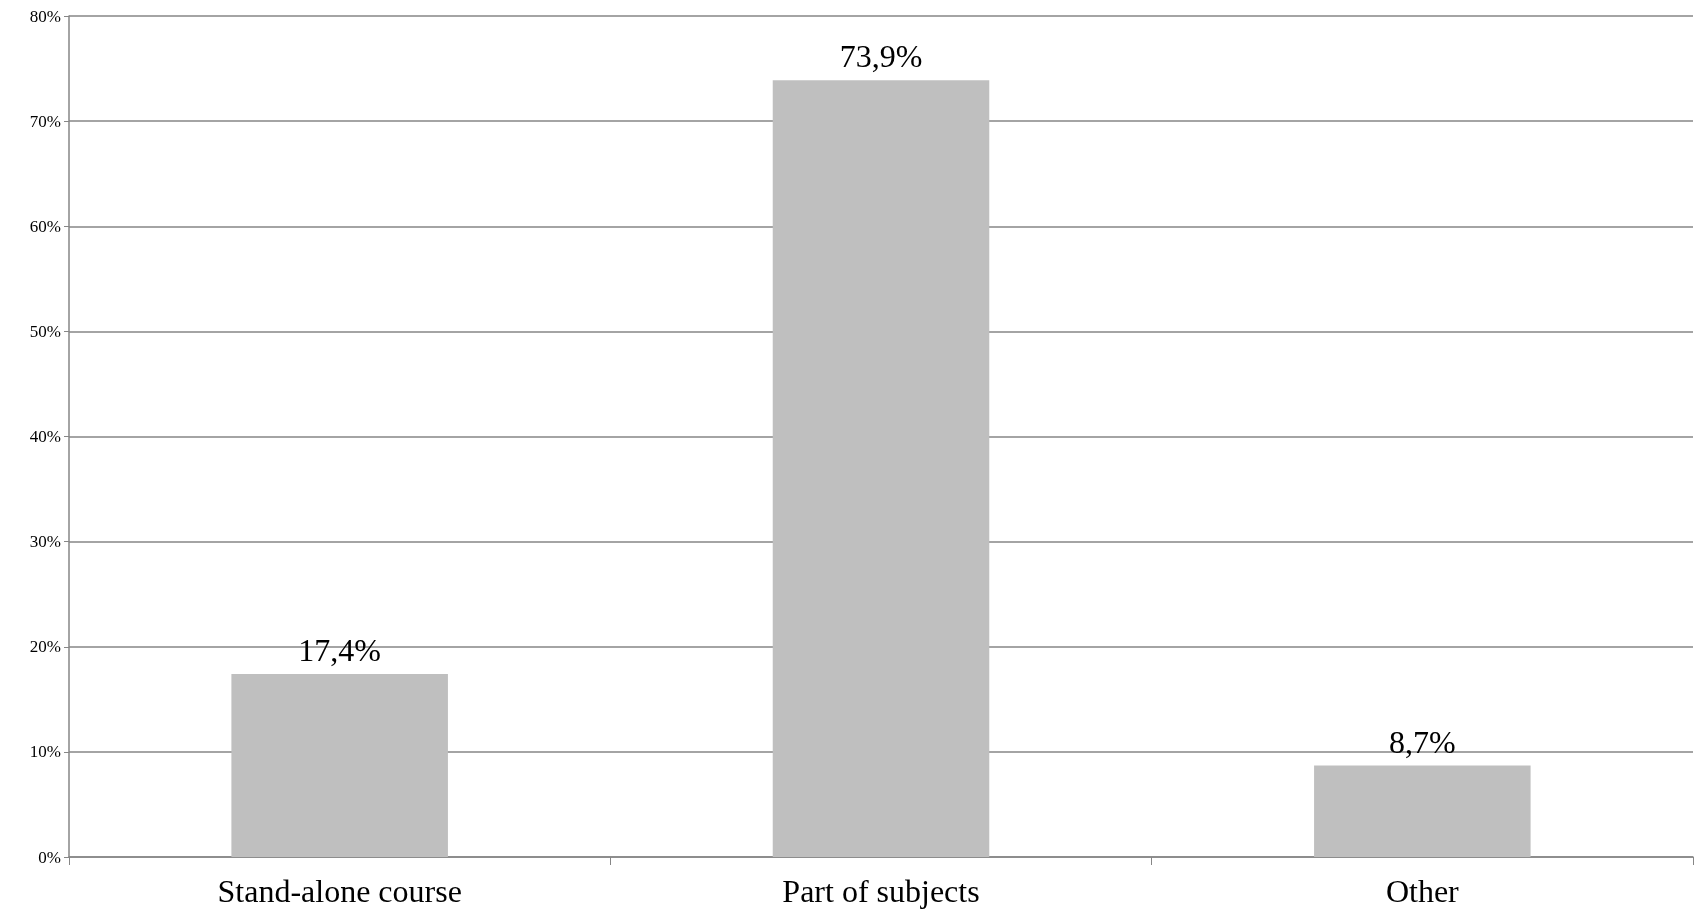  Describe the element at coordinates (45, 542) in the screenshot. I see `y-tick-label: 30%` at that location.